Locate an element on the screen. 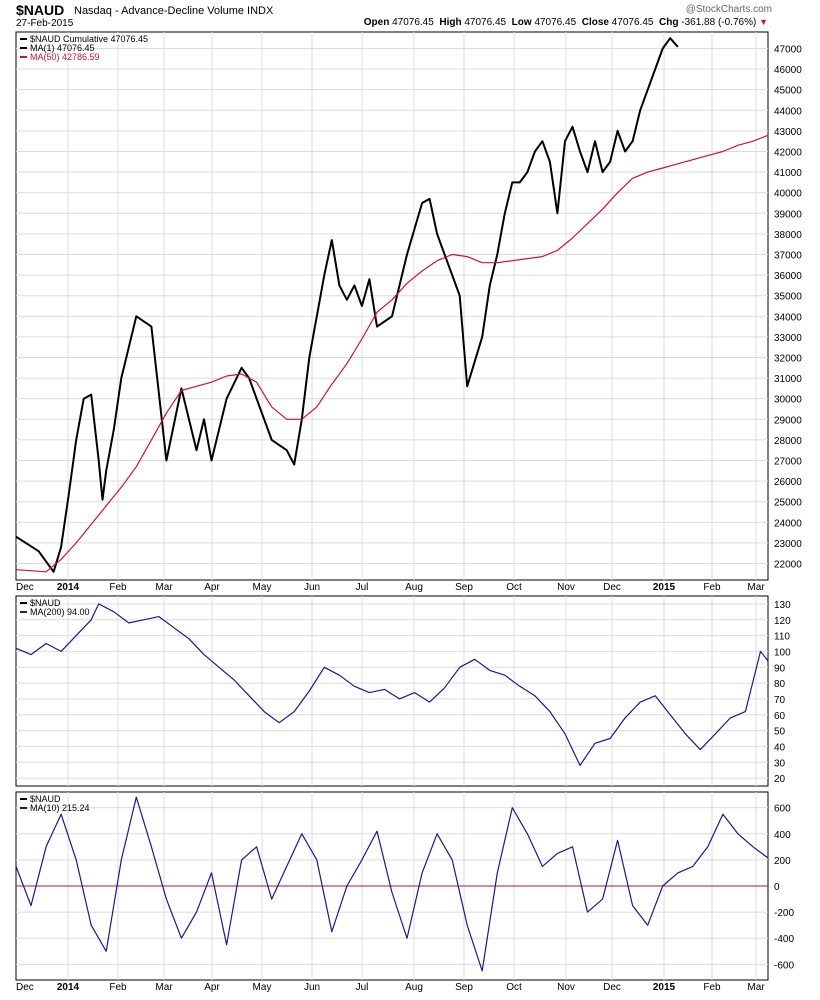 This screenshot has width=820, height=1000. y-tick-label: 27000 is located at coordinates (788, 462).